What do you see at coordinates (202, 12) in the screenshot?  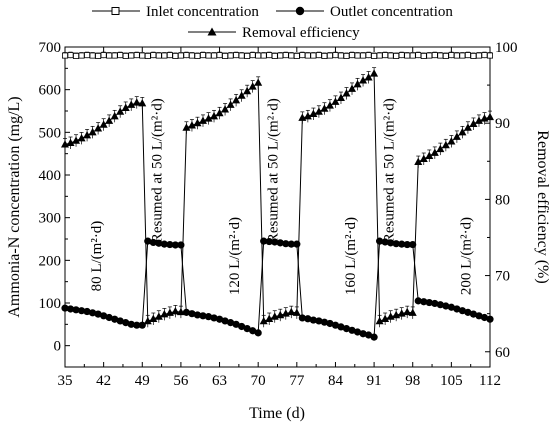 I see `legend-inlet-label: Inlet concentration` at bounding box center [202, 12].